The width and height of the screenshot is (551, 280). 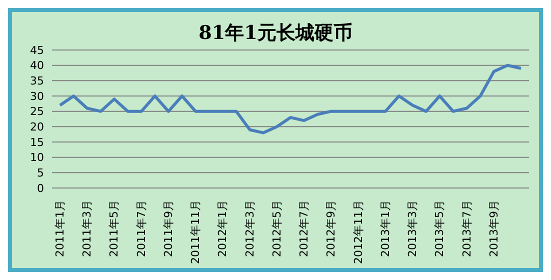 What do you see at coordinates (277, 228) in the screenshot?
I see `x-tick-label: 2012年5月` at bounding box center [277, 228].